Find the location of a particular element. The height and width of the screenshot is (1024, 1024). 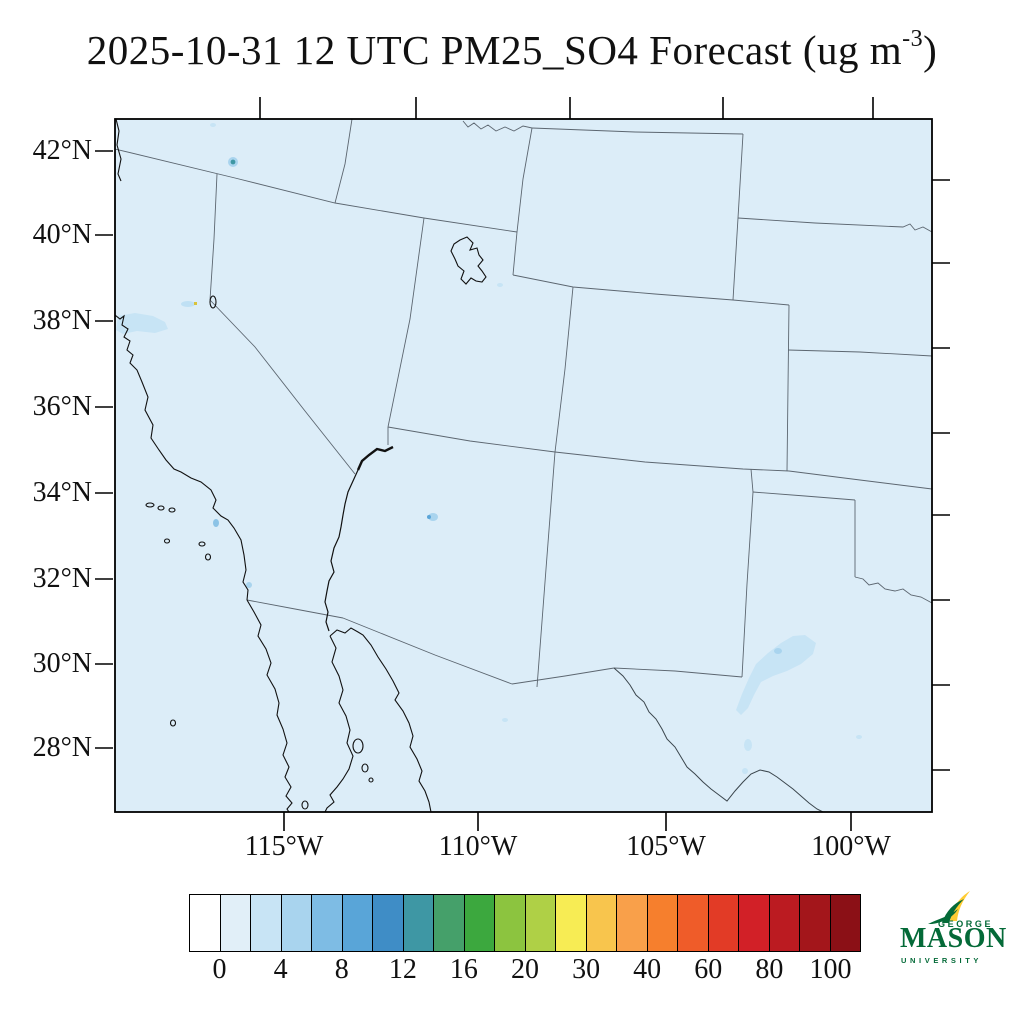

colorbar-tick-label: 20 is located at coordinates (525, 969).